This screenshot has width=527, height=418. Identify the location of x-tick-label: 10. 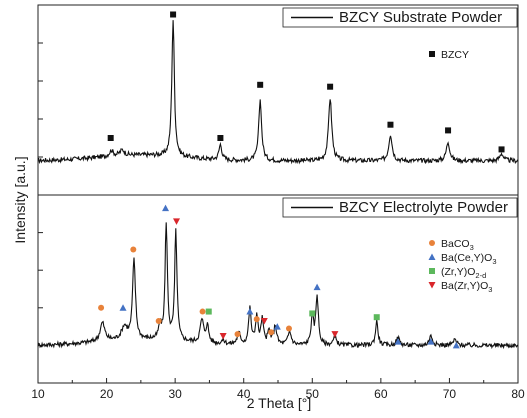
(38, 394).